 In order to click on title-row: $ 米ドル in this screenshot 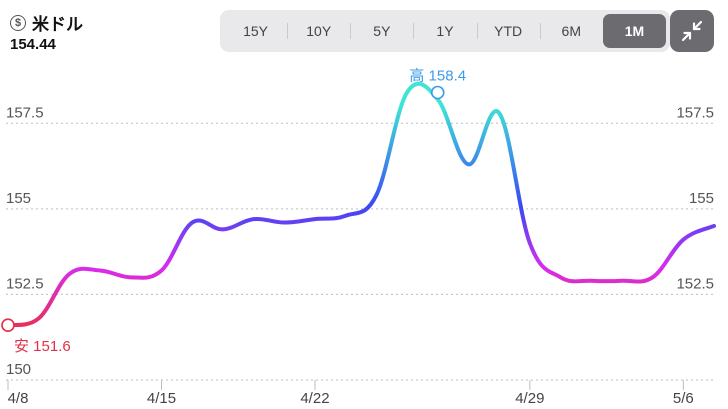, I will do `click(46, 22)`.